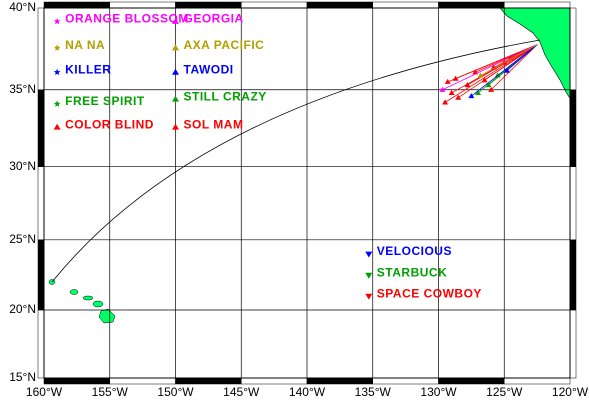 This screenshot has width=589, height=401. Describe the element at coordinates (429, 293) in the screenshot. I see `boat-label: SPACE COWBOY` at that location.